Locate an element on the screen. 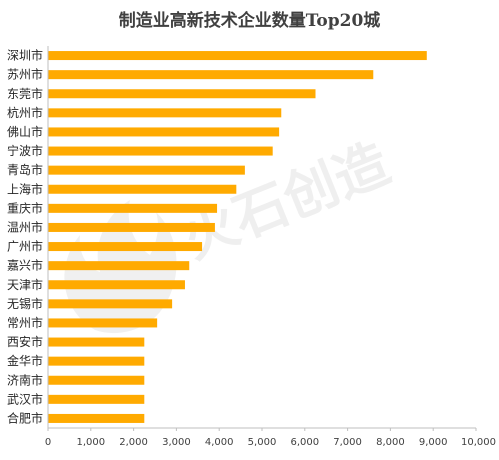 The height and width of the screenshot is (460, 499). category-label: 上海市 is located at coordinates (25, 188).